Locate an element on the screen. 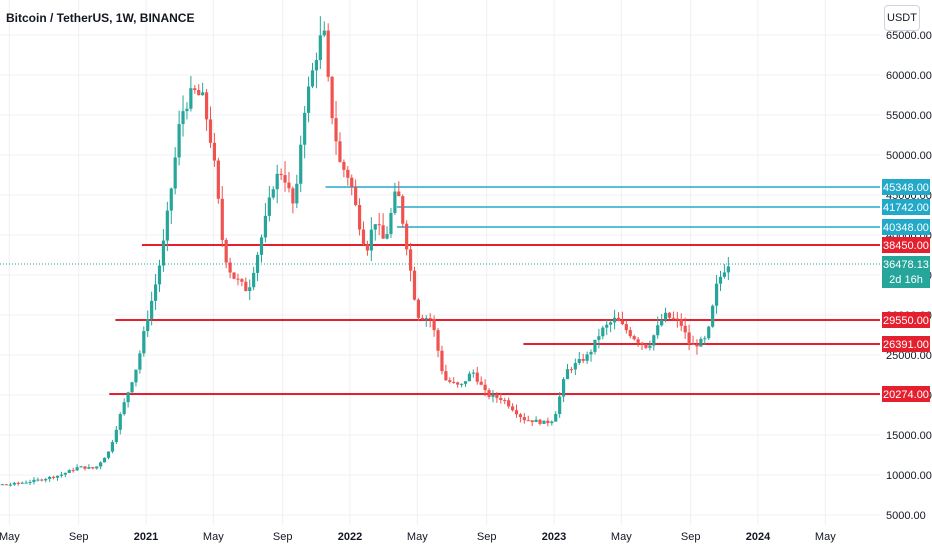  y-tick-label: 50000.00 is located at coordinates (909, 156).